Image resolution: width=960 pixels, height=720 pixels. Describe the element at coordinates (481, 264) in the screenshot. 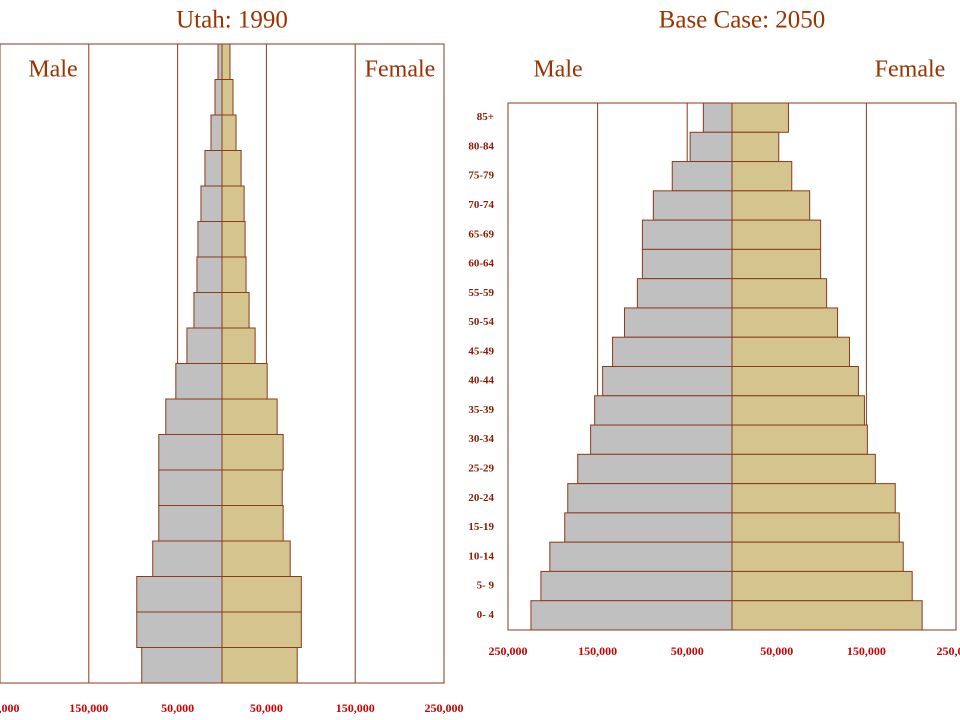

I see `y-tick-label: 60-64` at that location.